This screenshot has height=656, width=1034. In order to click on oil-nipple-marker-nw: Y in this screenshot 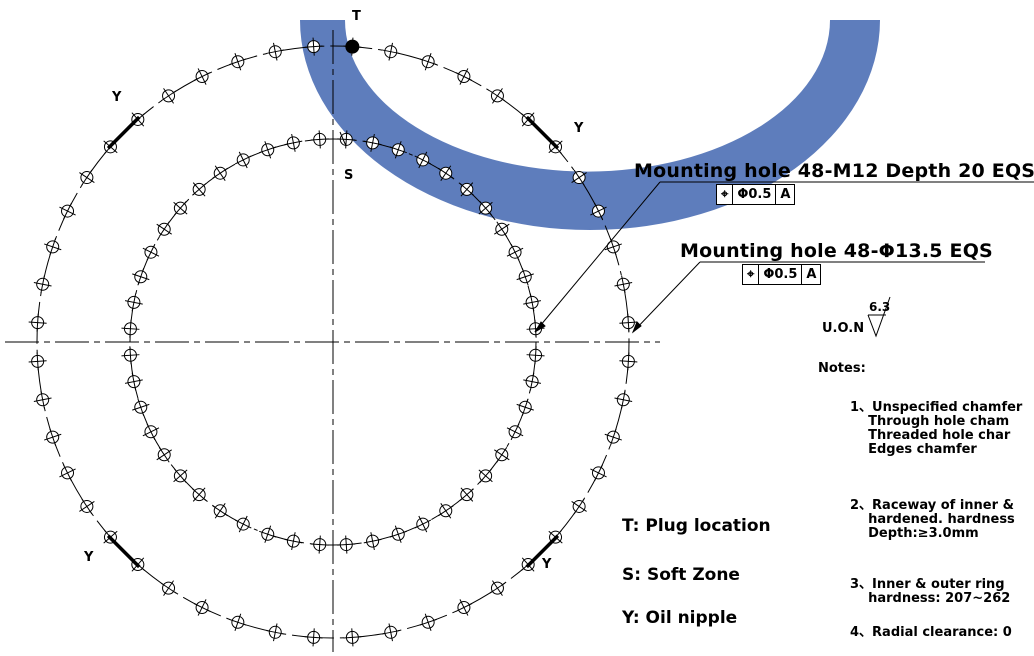, I will do `click(117, 97)`.